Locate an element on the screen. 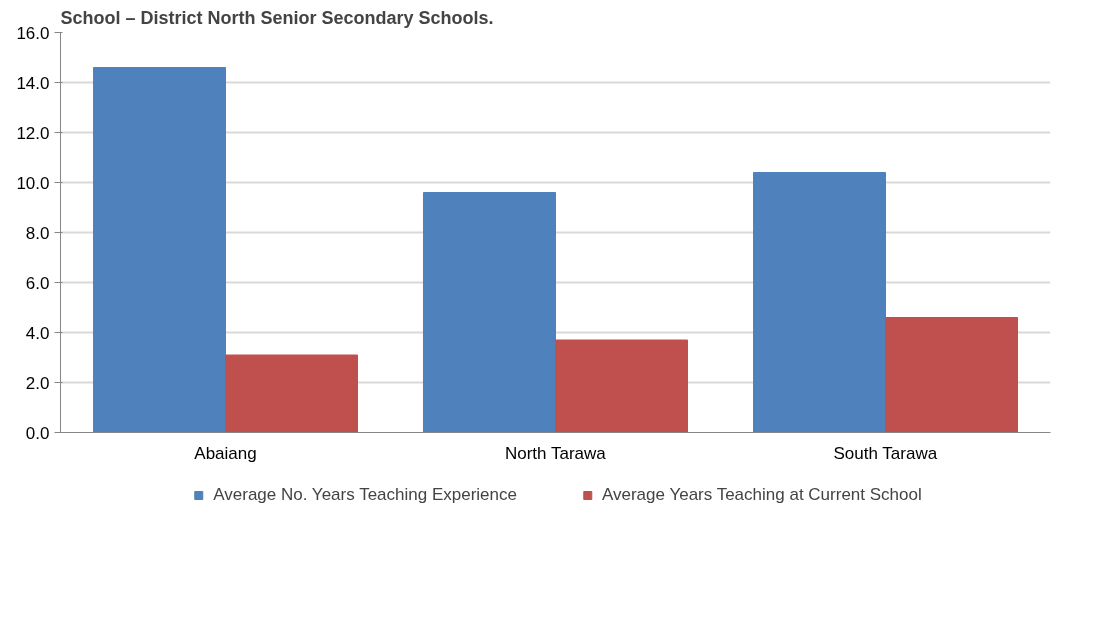  y-tick-label: 0.0 is located at coordinates (37, 433).